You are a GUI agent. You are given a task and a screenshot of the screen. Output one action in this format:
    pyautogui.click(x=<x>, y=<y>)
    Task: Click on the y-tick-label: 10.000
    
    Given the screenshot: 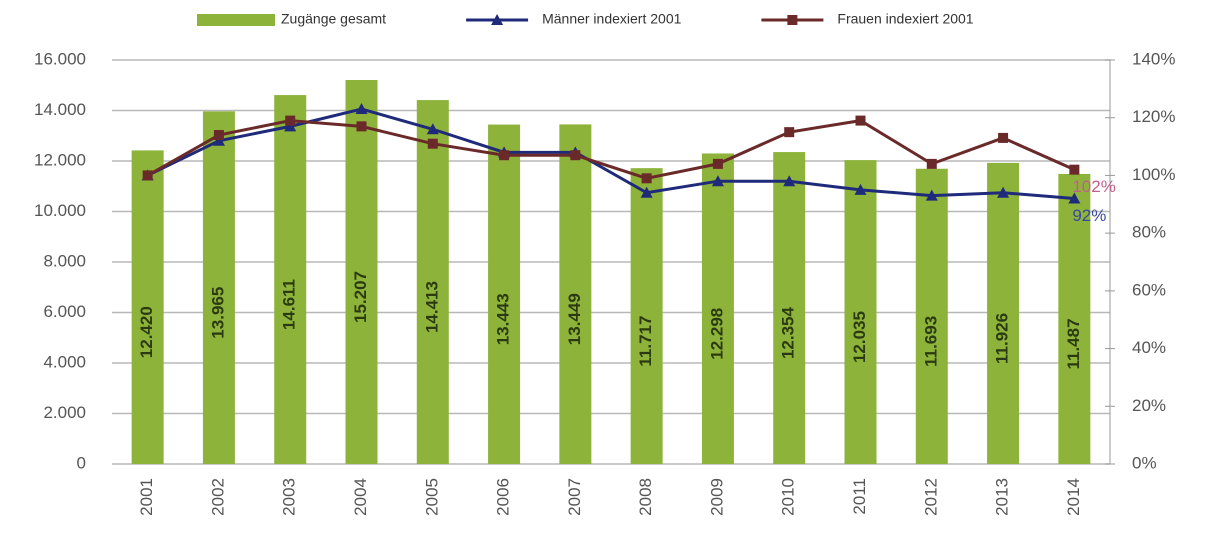 What is the action you would take?
    pyautogui.click(x=60, y=210)
    